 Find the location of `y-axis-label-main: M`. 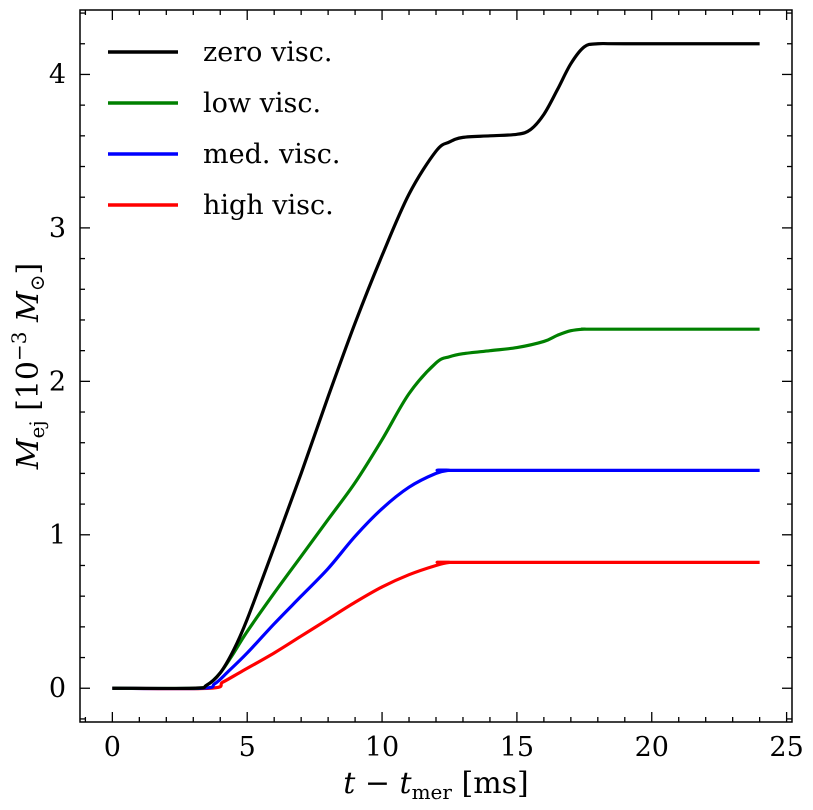

y-axis-label-main: M is located at coordinates (28, 453).